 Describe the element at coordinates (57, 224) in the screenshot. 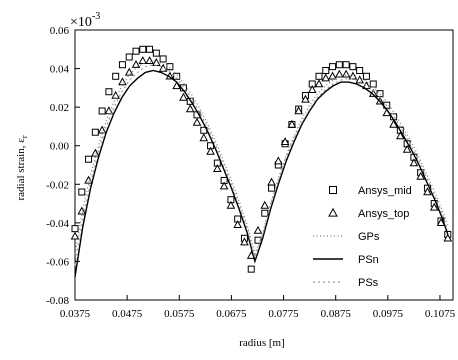

I see `y-tick-label: -0.04` at that location.